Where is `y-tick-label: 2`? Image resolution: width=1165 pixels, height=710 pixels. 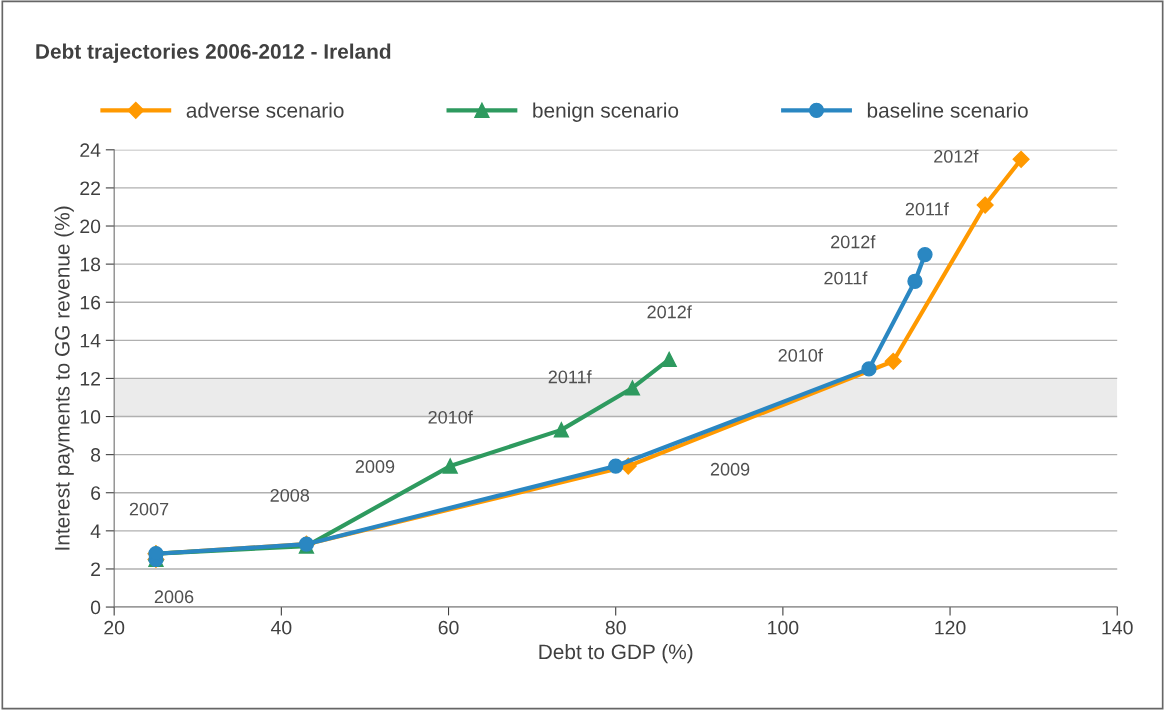
y-tick-label: 2 is located at coordinates (95, 569).